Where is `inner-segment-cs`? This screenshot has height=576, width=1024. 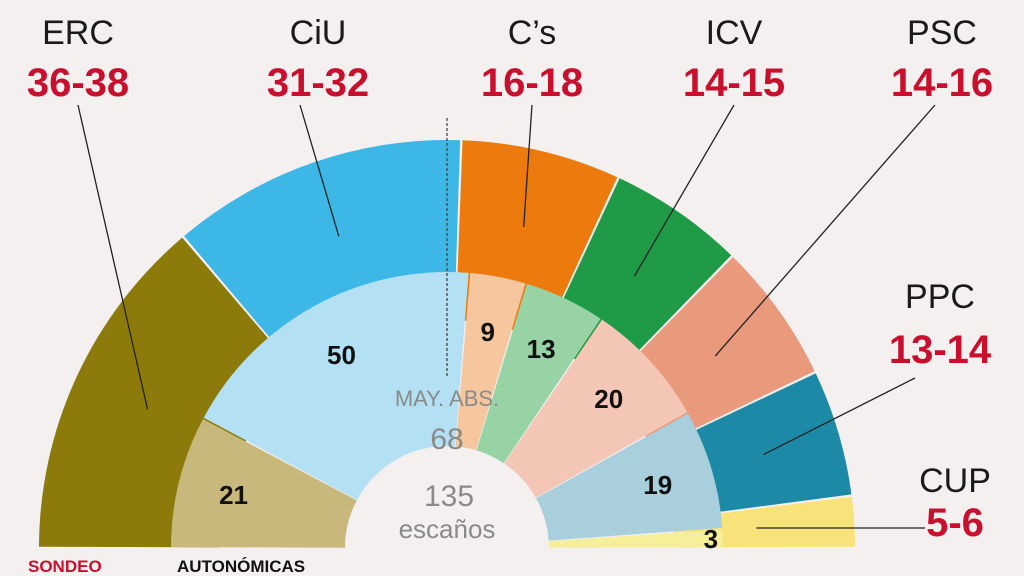
inner-segment-cs is located at coordinates (490, 361).